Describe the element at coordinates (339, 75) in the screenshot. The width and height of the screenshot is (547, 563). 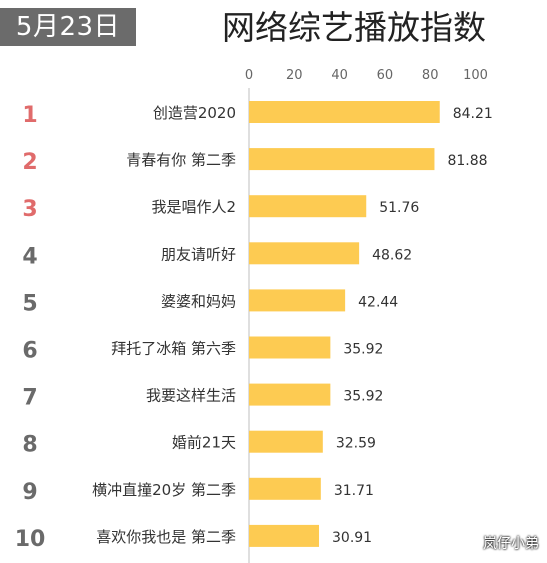
I see `x-tick-label: 40` at that location.